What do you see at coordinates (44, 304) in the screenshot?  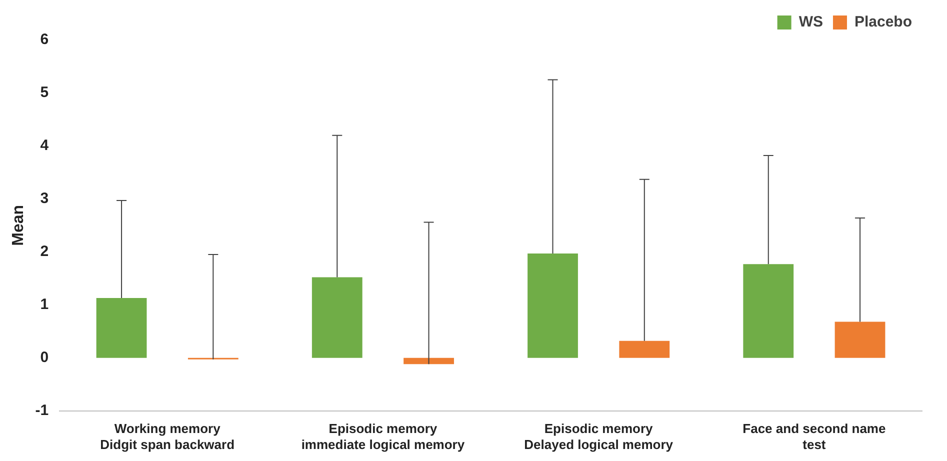 I see `y-tick-label: 1` at bounding box center [44, 304].